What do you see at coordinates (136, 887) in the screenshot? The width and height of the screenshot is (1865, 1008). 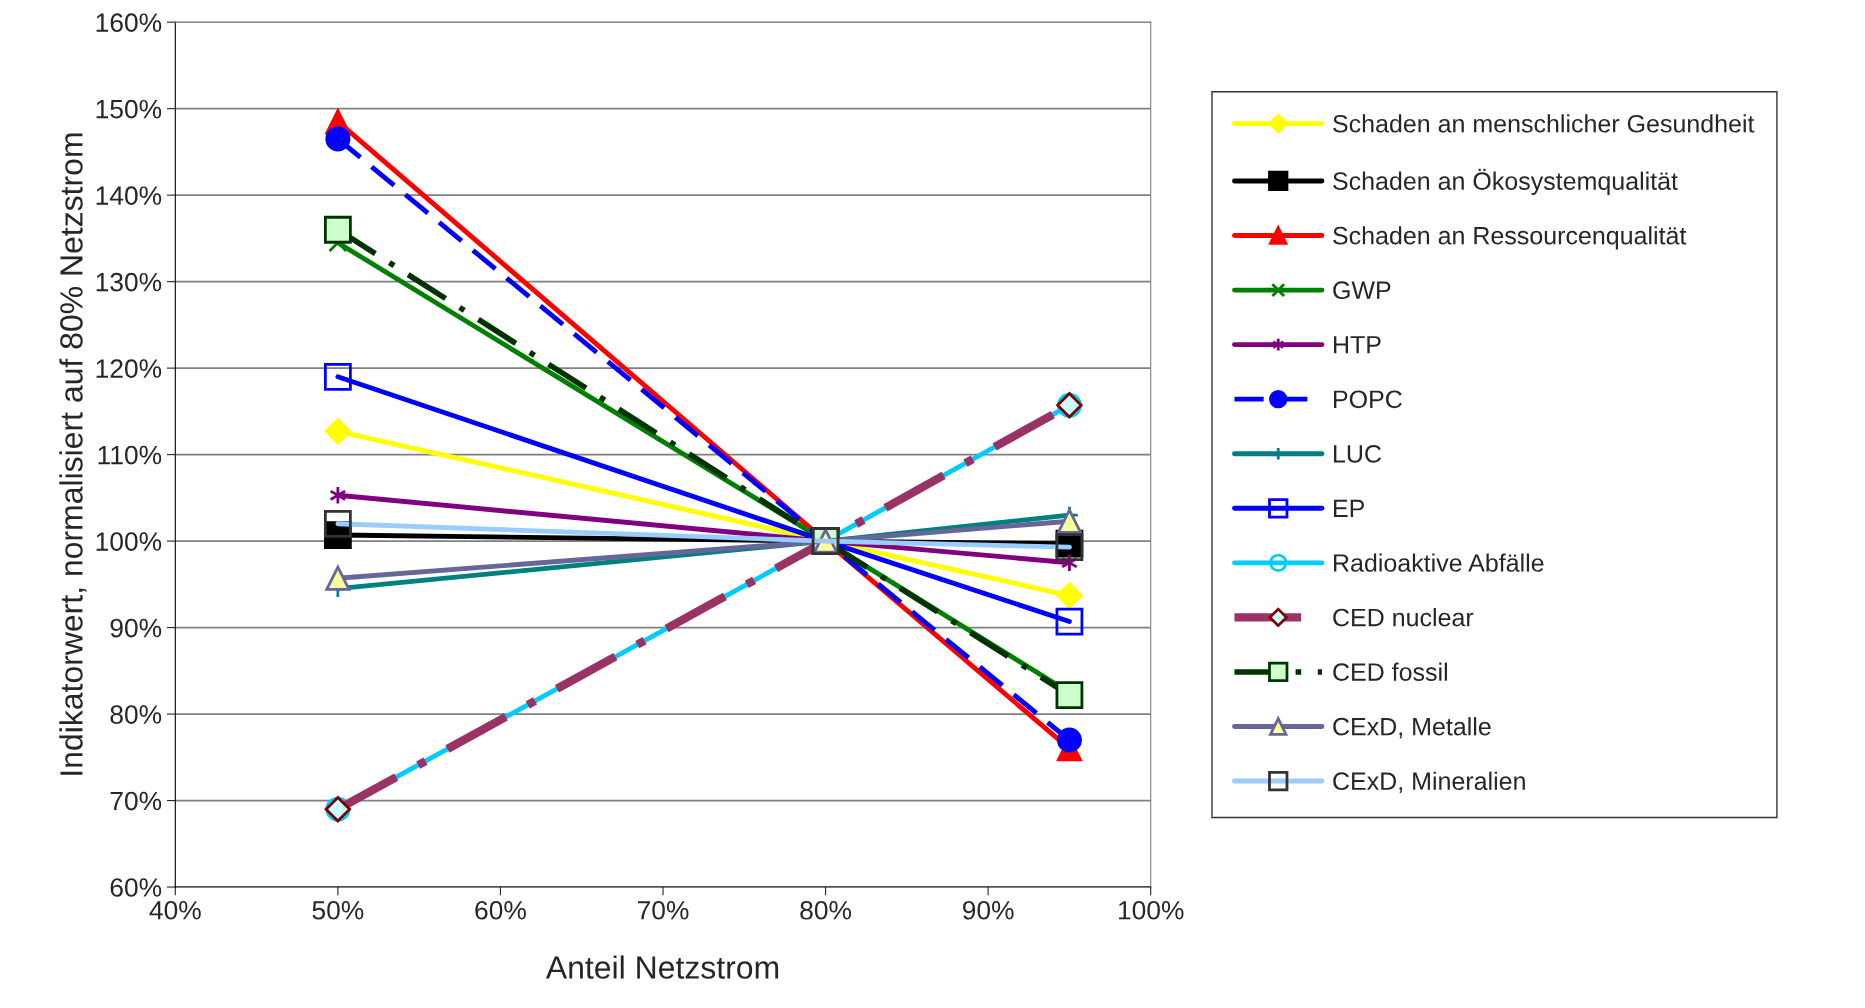 I see `y-tick-label: 60%` at bounding box center [136, 887].